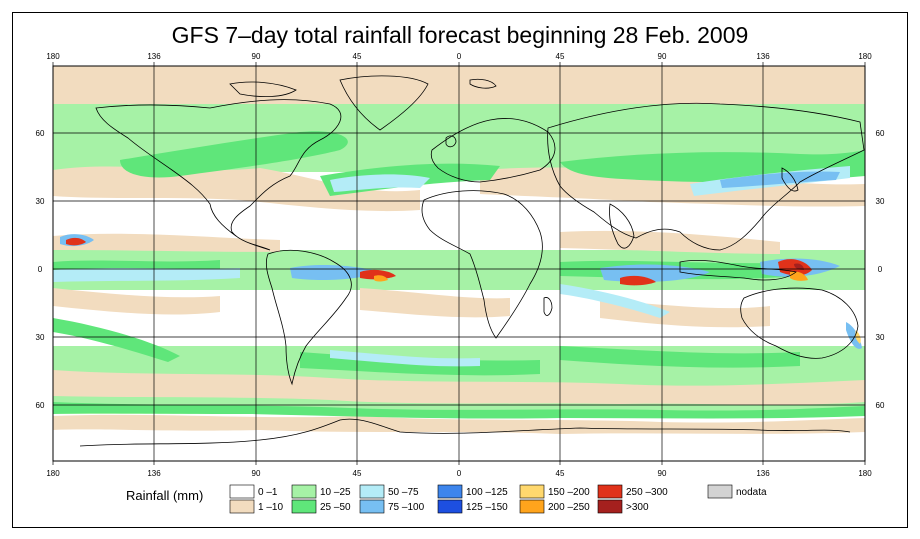 This screenshot has width=920, height=539. I want to click on coast-asia, so click(706, 176).